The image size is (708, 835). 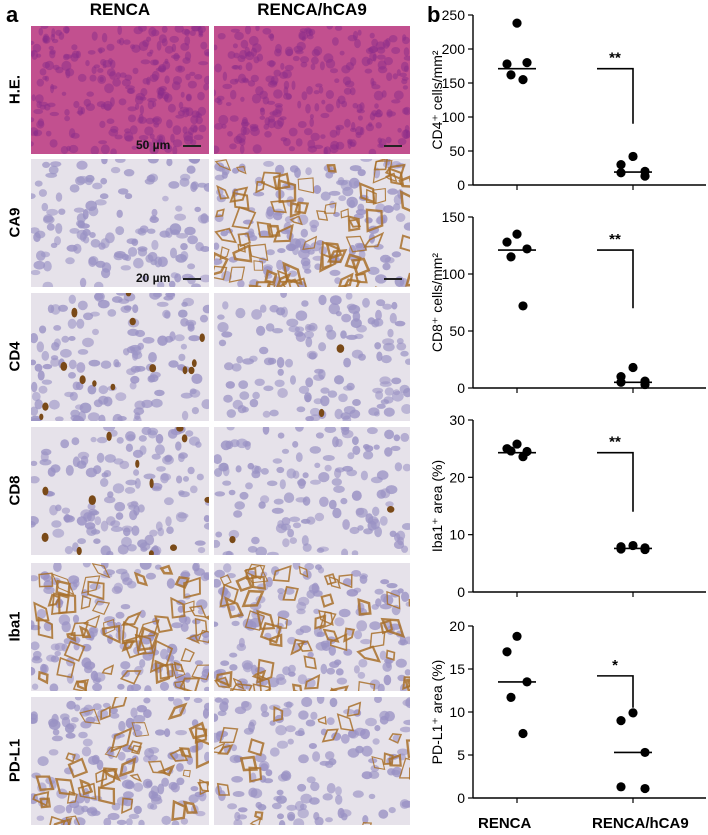 I want to click on column-header-renca: RENCA, so click(x=120, y=9).